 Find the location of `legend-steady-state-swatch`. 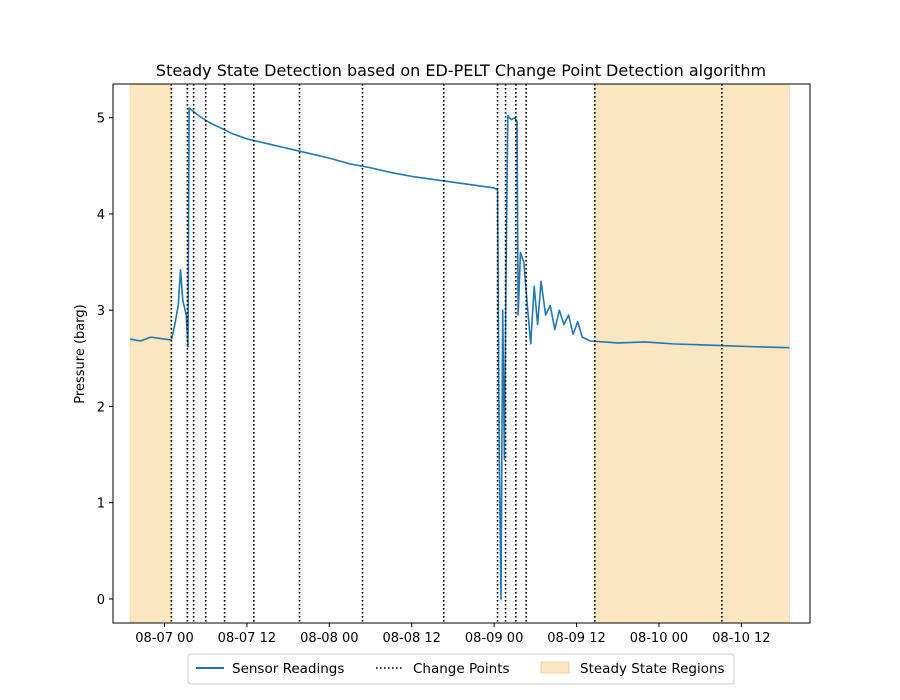

legend-steady-state-swatch is located at coordinates (555, 667).